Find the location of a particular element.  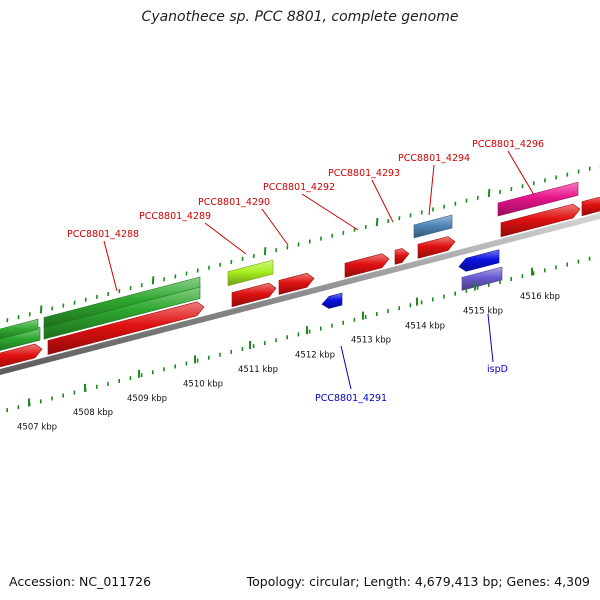

gene-label: PCC8801_4293 is located at coordinates (364, 173).